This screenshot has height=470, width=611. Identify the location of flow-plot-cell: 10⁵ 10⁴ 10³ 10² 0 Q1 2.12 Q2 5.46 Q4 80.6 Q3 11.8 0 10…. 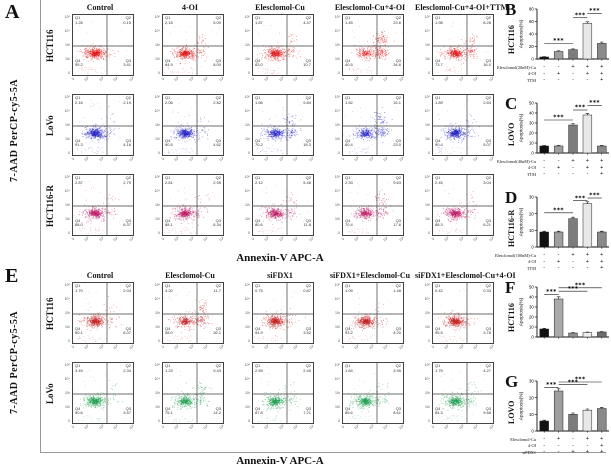
(280, 212).